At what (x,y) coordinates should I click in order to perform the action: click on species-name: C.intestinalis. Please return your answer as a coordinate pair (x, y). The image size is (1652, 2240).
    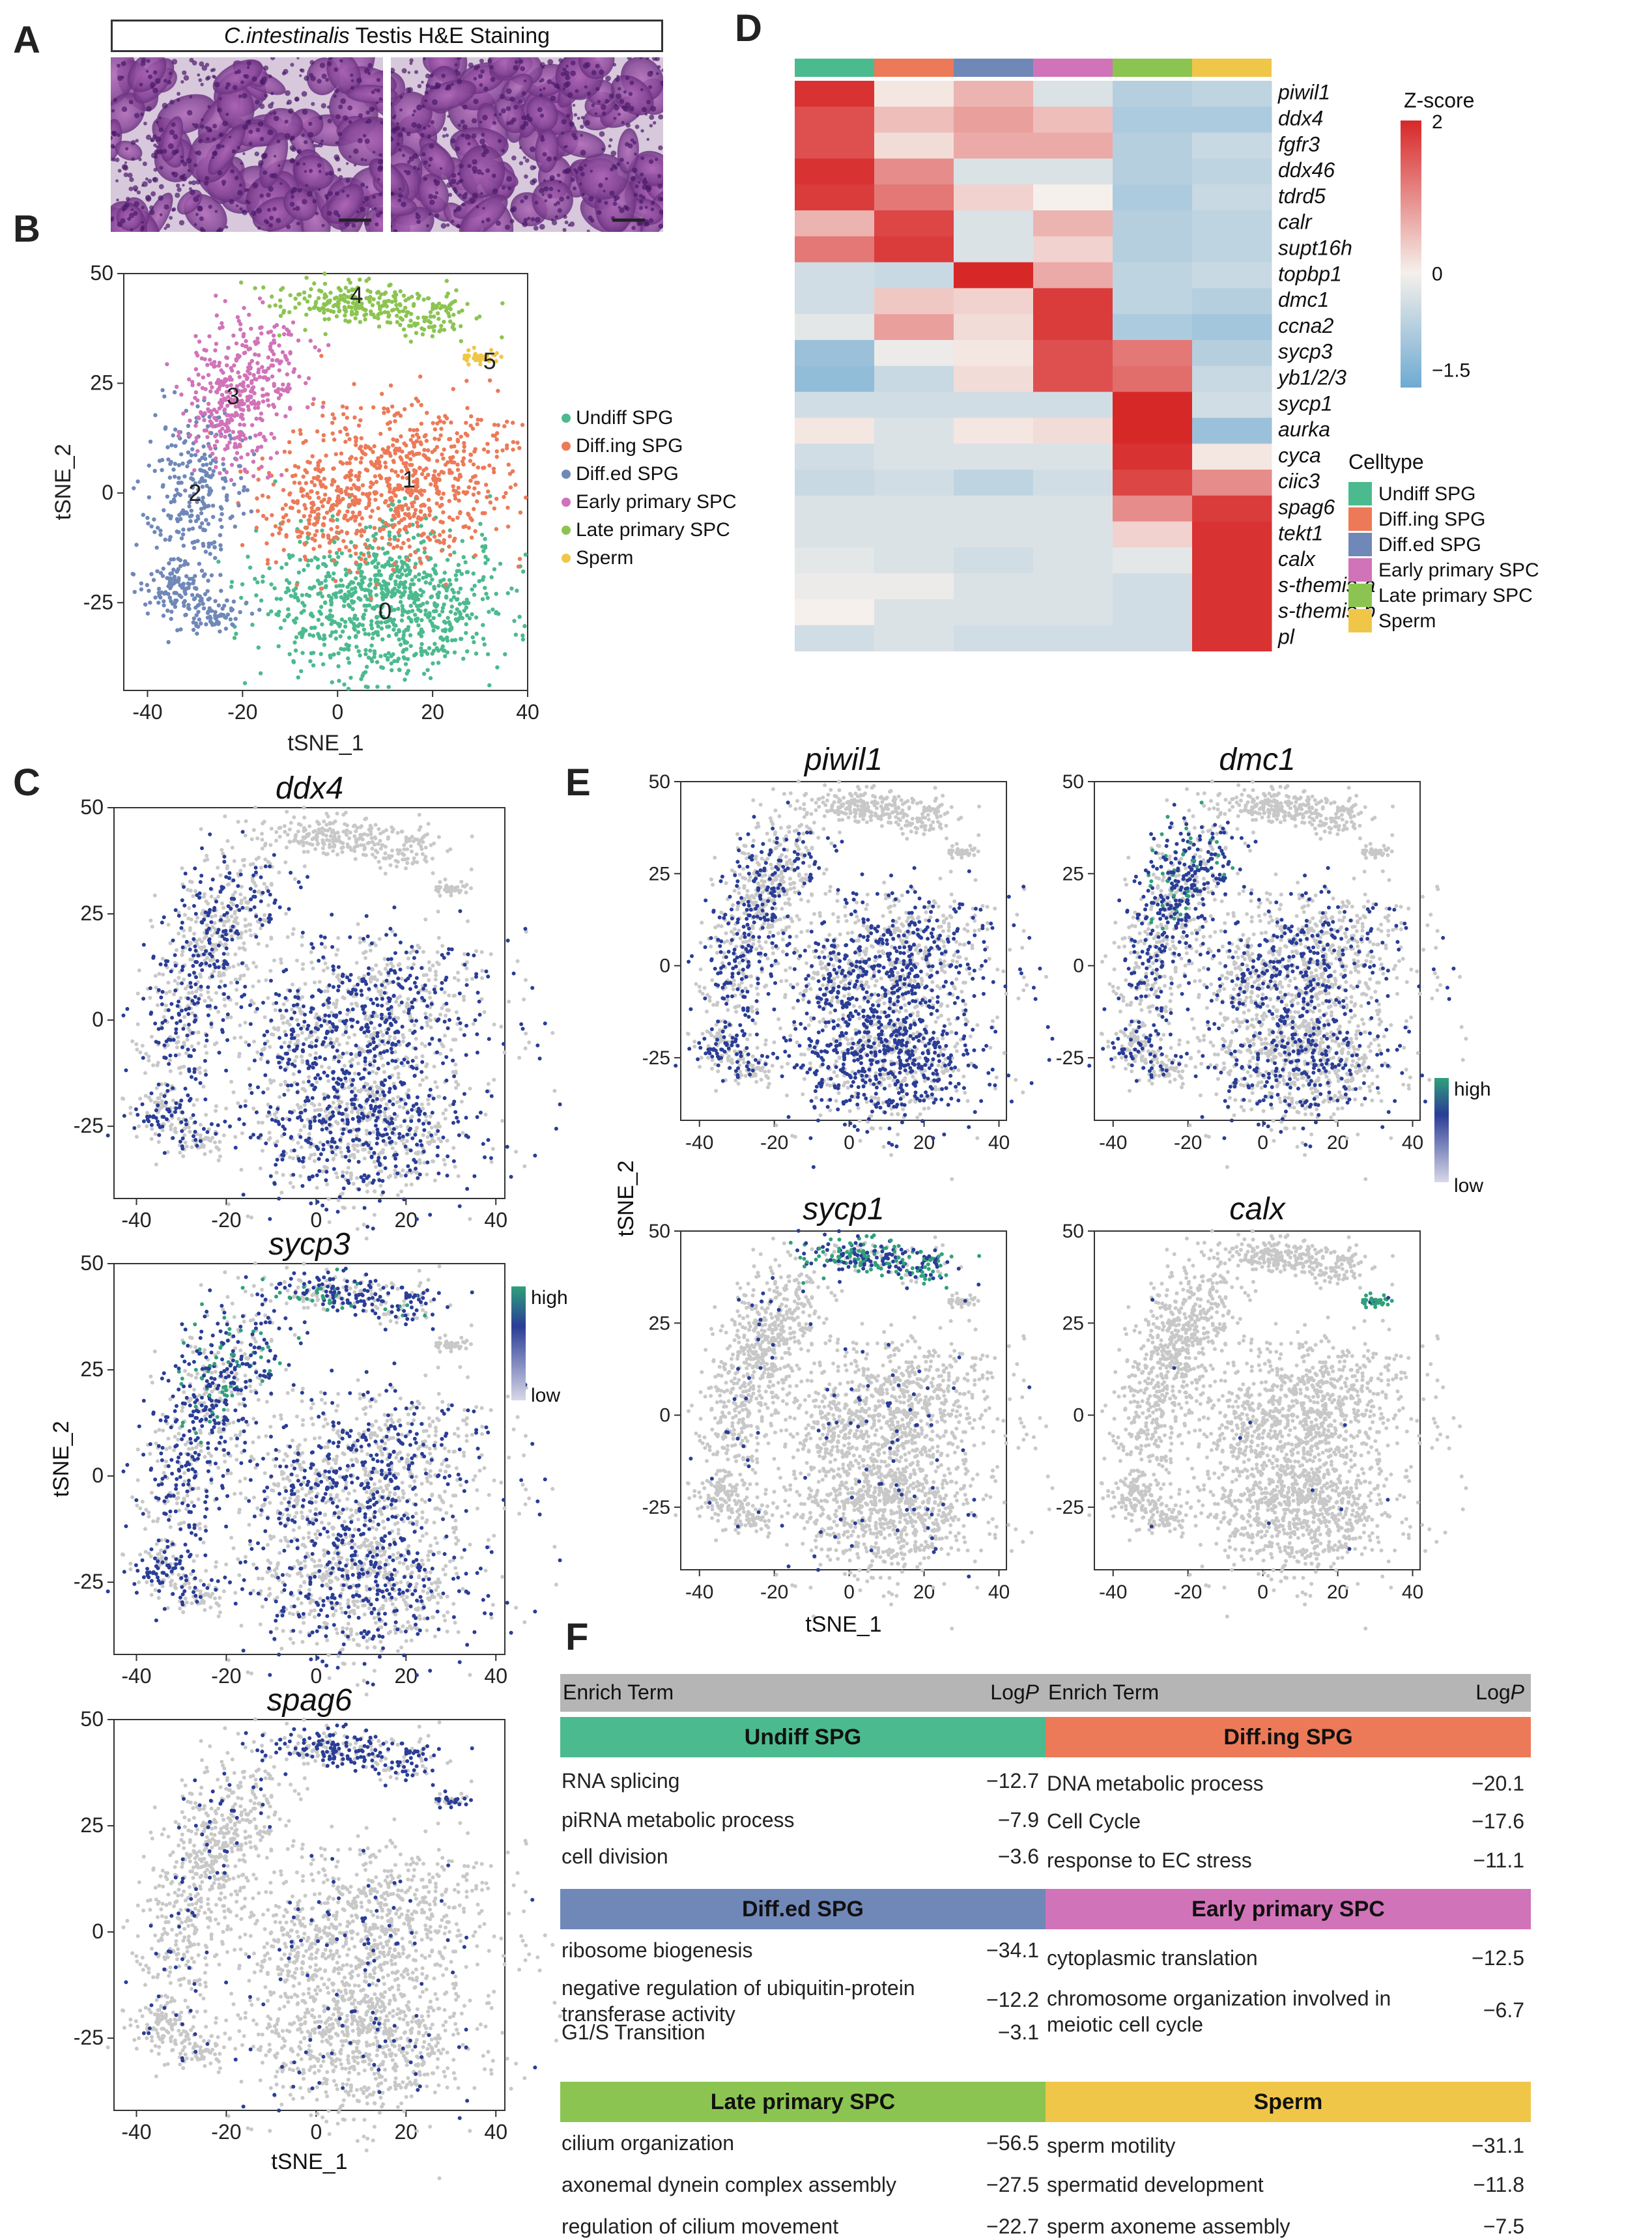
    Looking at the image, I should click on (287, 35).